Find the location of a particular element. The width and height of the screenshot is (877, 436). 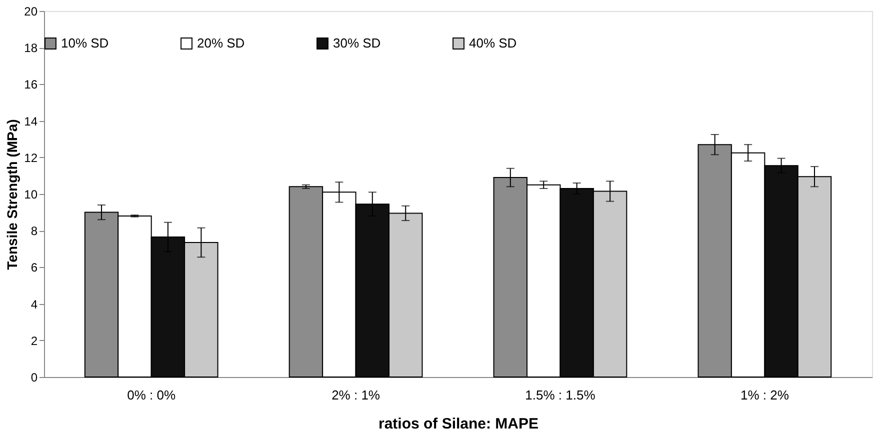

y-tick-label: 6 is located at coordinates (34, 267).